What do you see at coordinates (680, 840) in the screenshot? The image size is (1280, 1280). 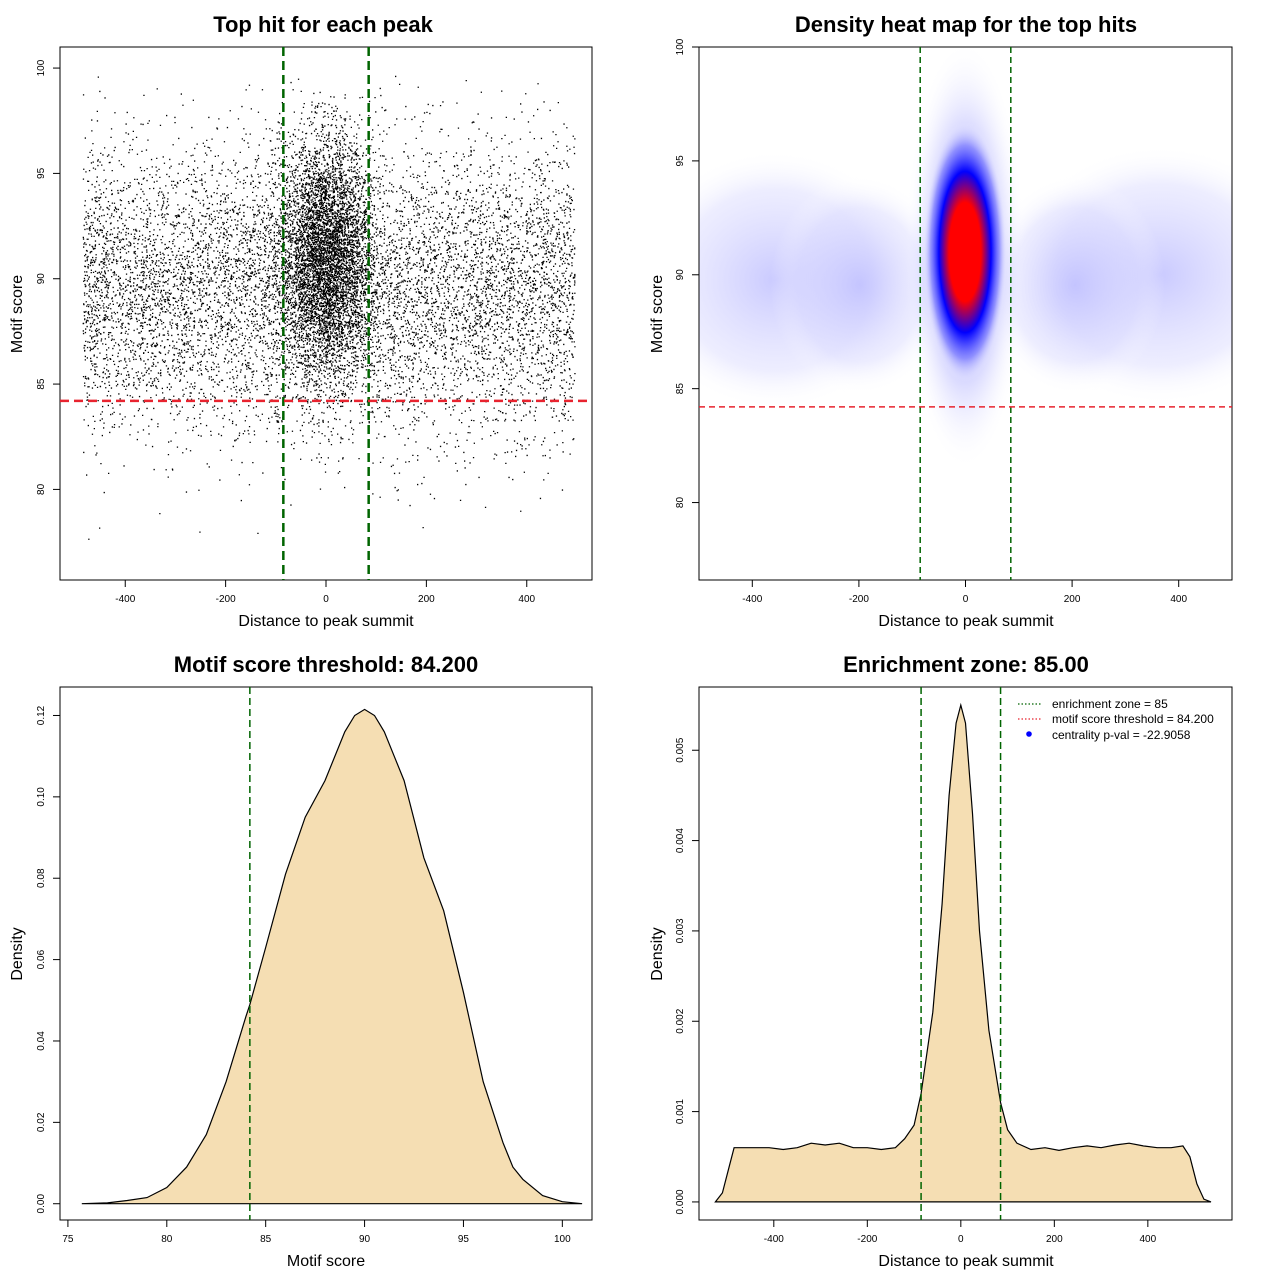 I see `y-tick-label: 0.004` at bounding box center [680, 840].